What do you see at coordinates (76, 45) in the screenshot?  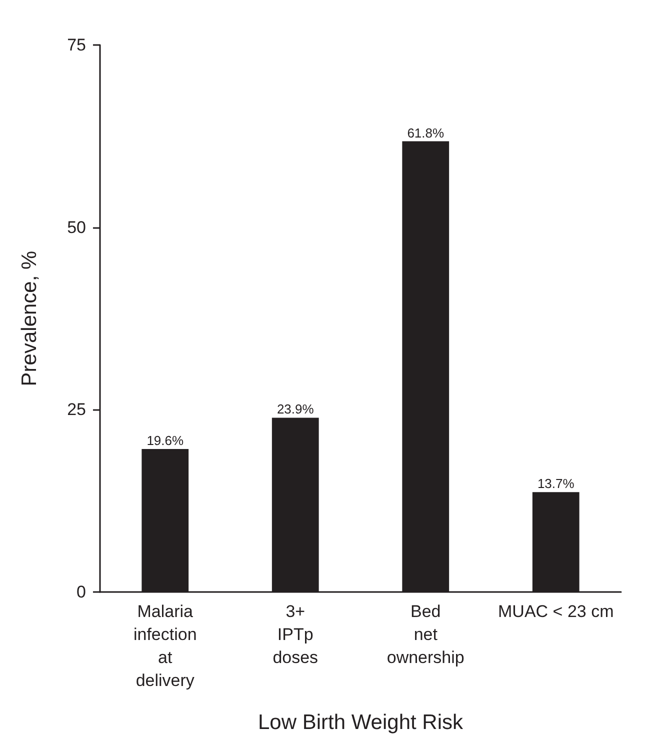 I see `y-tick-label: 75` at bounding box center [76, 45].